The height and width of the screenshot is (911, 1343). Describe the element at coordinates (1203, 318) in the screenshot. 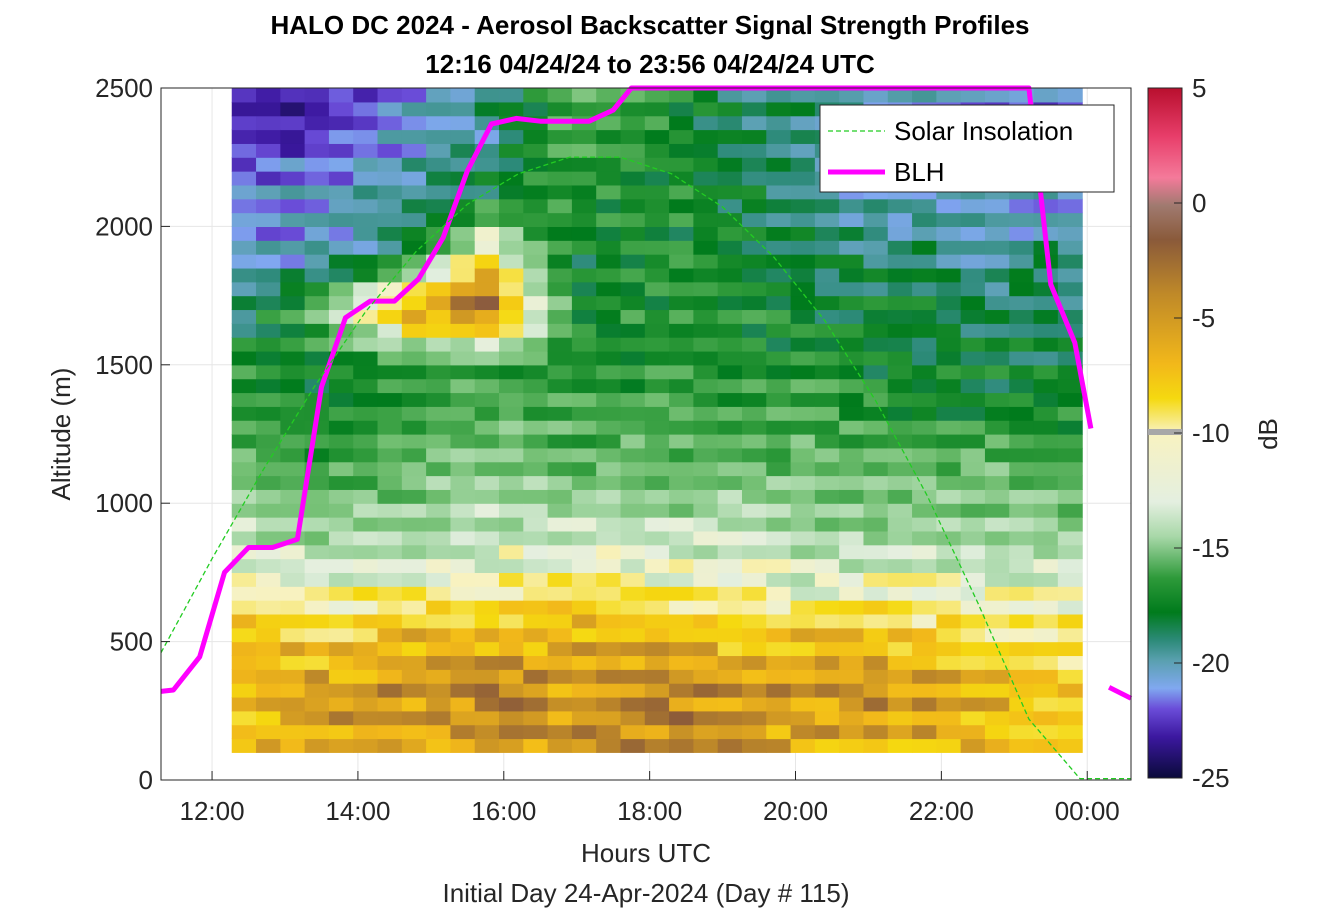

I see `colorbar-tick-label: -5` at that location.